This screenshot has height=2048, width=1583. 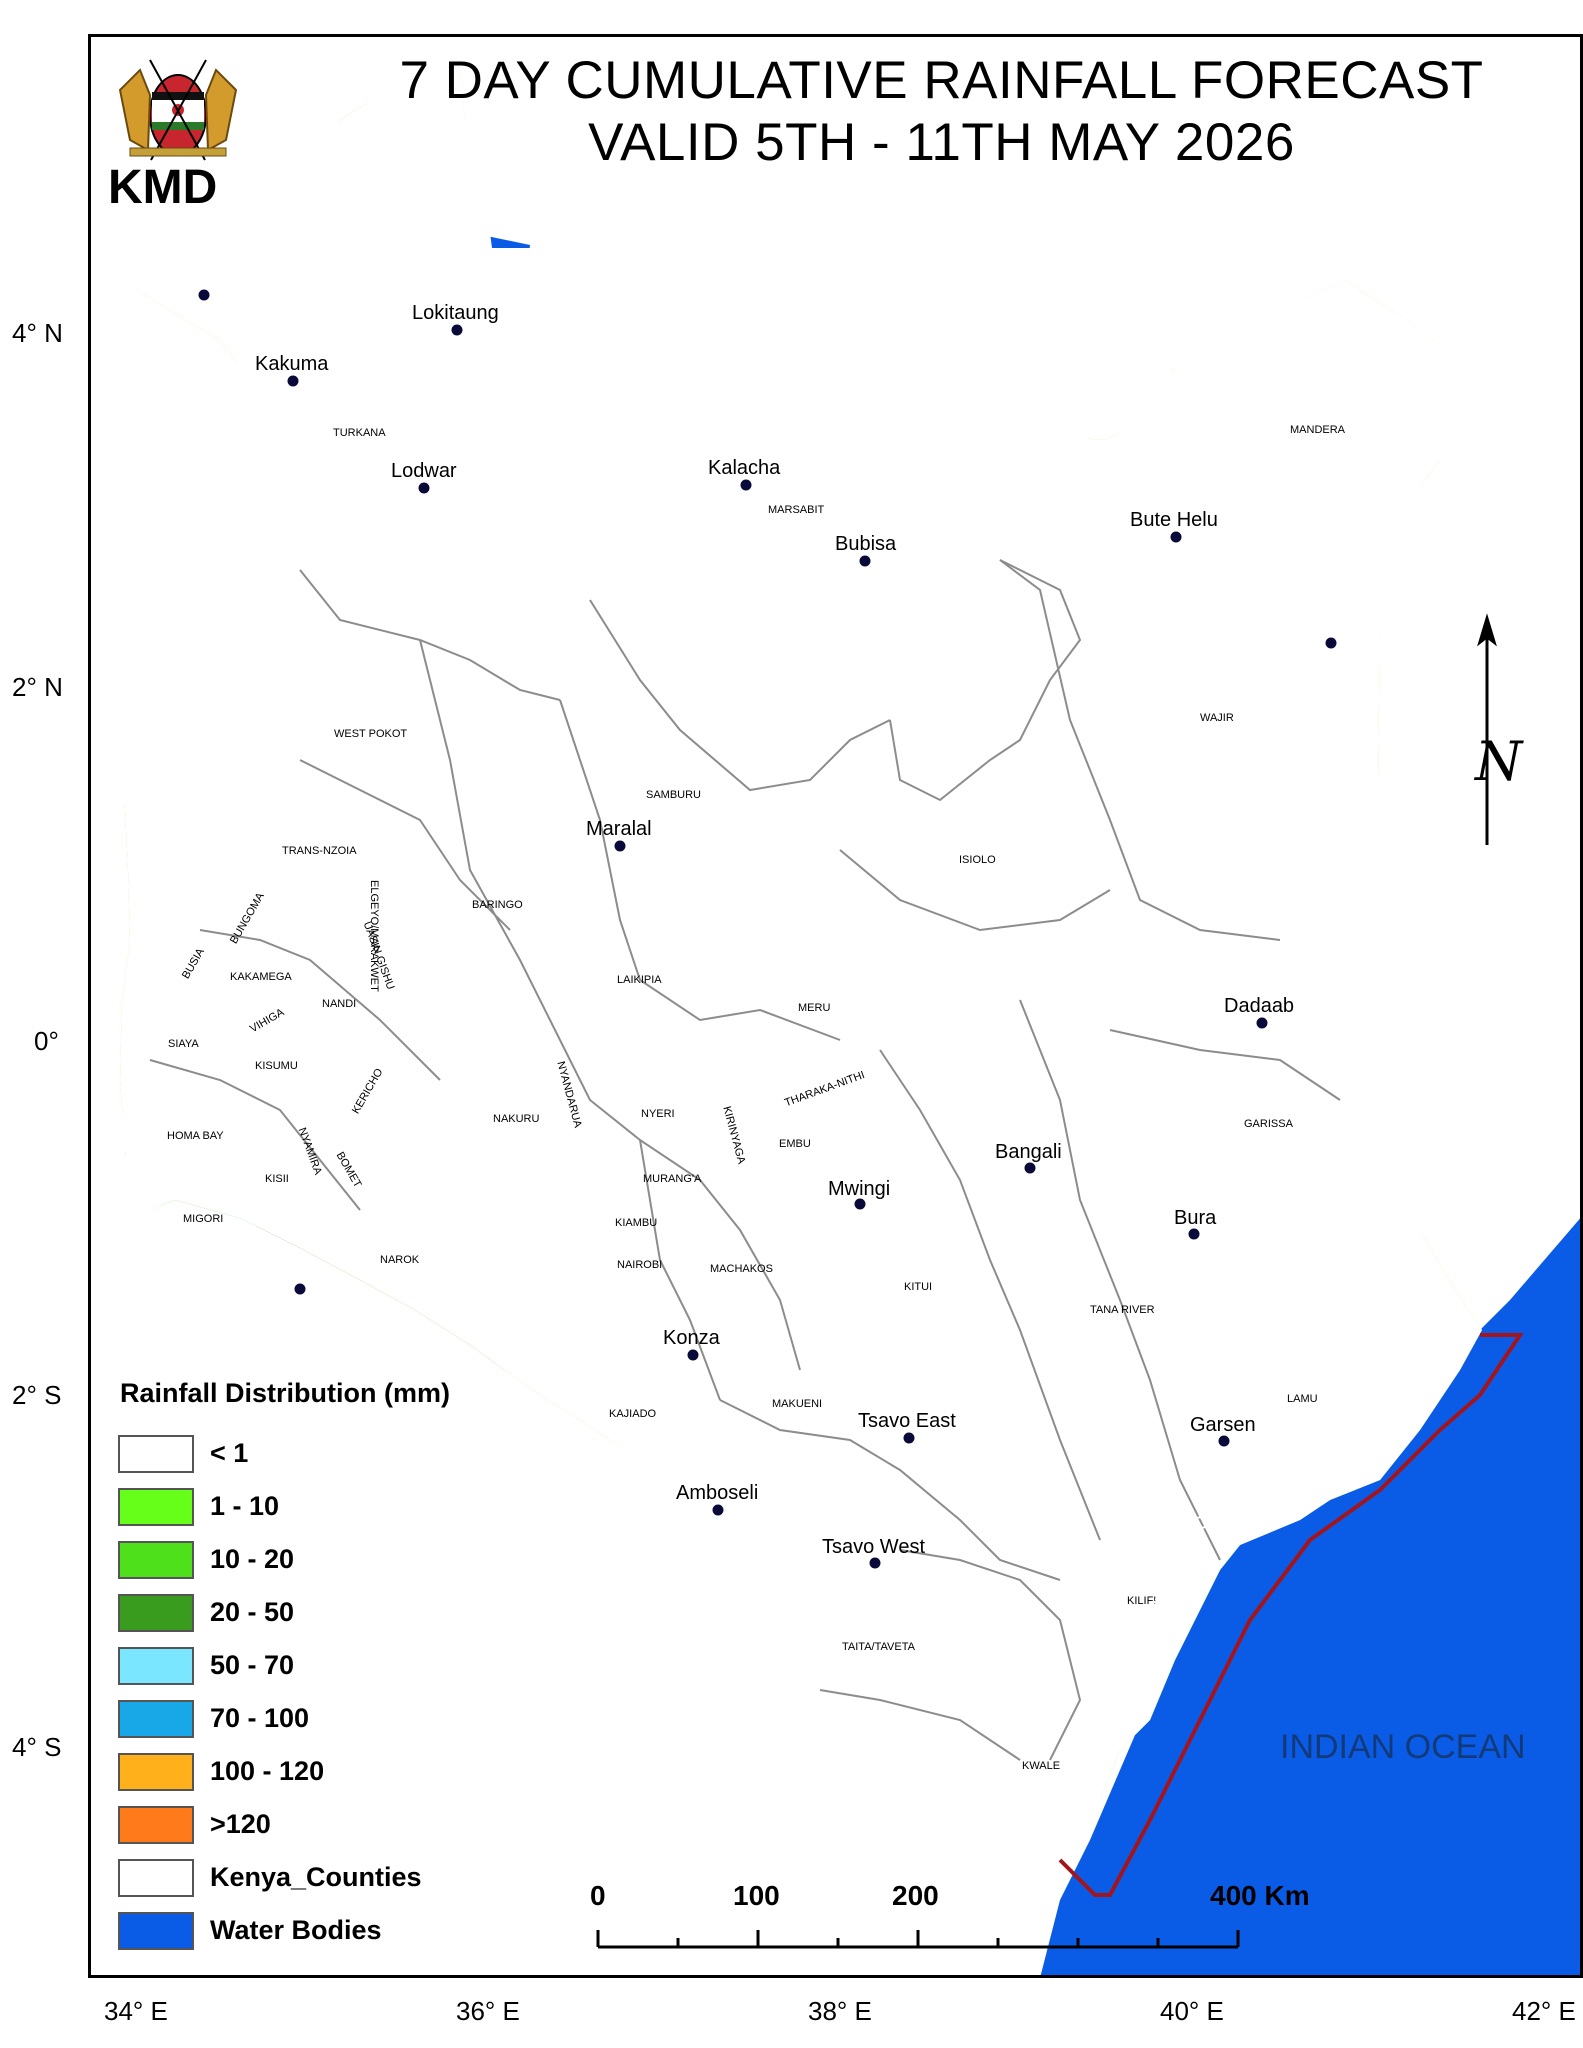 What do you see at coordinates (240, 1824) in the screenshot?
I see `legend-label: >120` at bounding box center [240, 1824].